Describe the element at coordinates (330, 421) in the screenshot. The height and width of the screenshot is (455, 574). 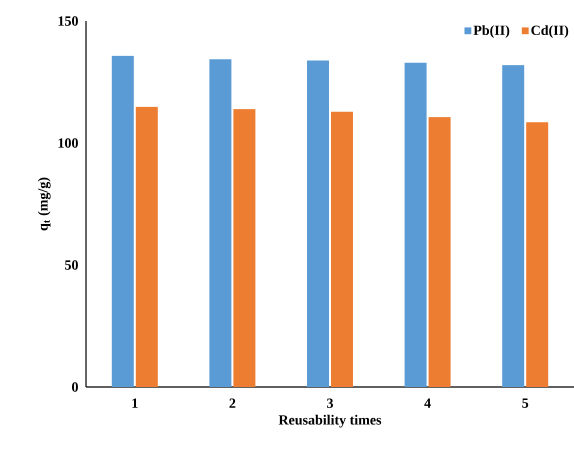
I see `x-axis-title: Reusability times` at that location.